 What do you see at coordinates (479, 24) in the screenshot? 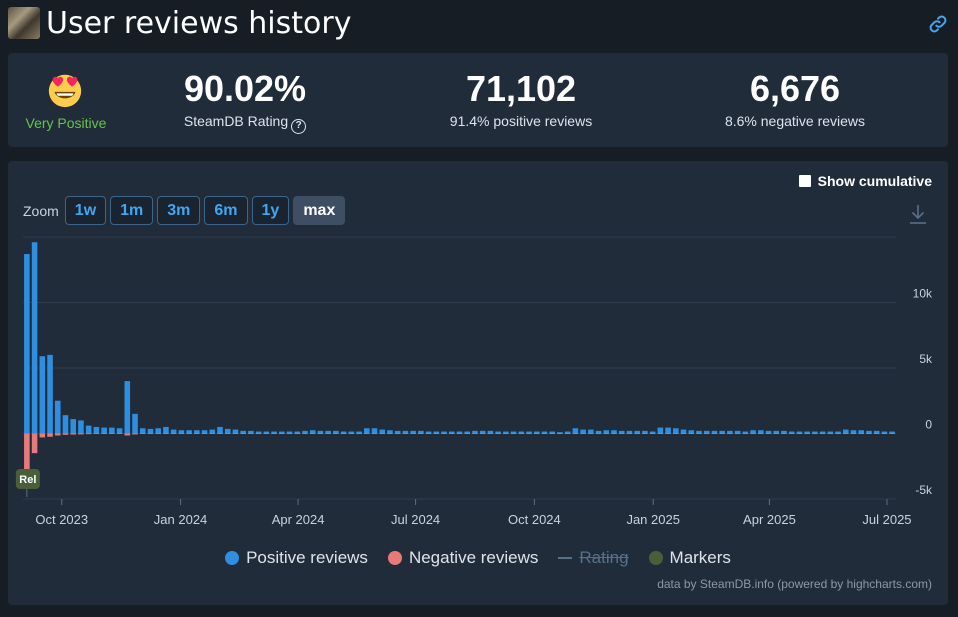
I see `header: User reviews history` at bounding box center [479, 24].